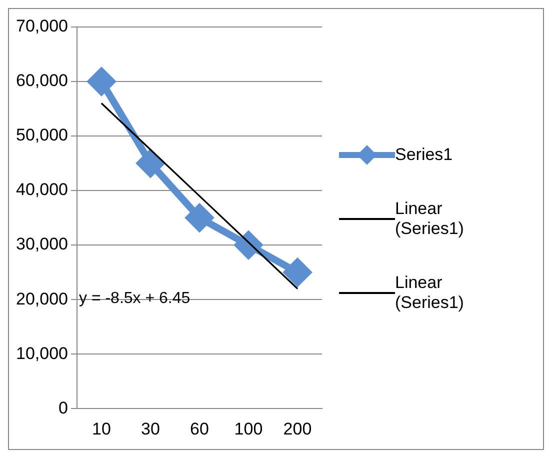  What do you see at coordinates (101, 428) in the screenshot?
I see `x-tick-label: 10` at bounding box center [101, 428].